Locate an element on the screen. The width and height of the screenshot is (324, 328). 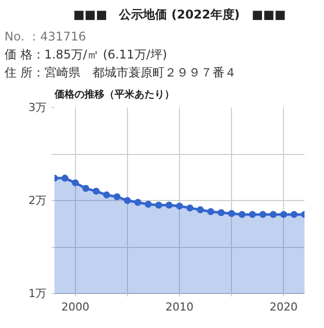
chart-title: ■■■ 公示地価 (2022年度) ■■■ is located at coordinates (179, 15).